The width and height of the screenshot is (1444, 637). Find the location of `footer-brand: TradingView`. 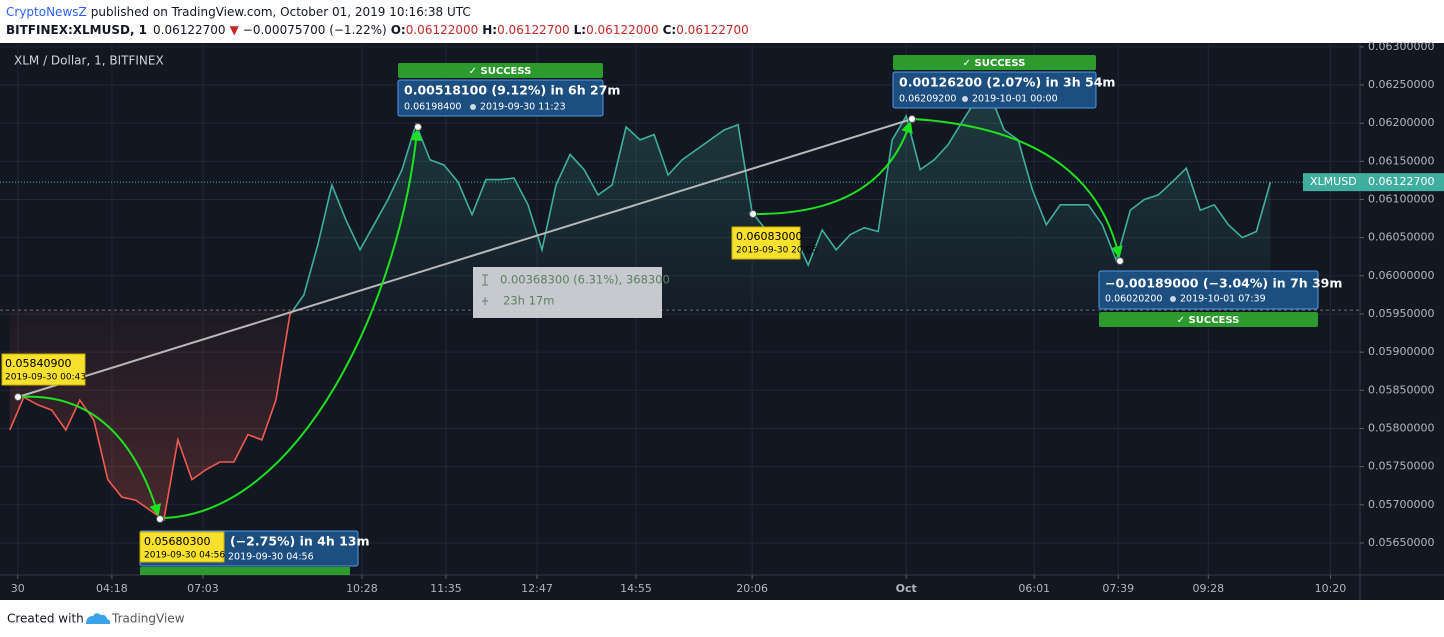

footer-brand: TradingView is located at coordinates (148, 619).